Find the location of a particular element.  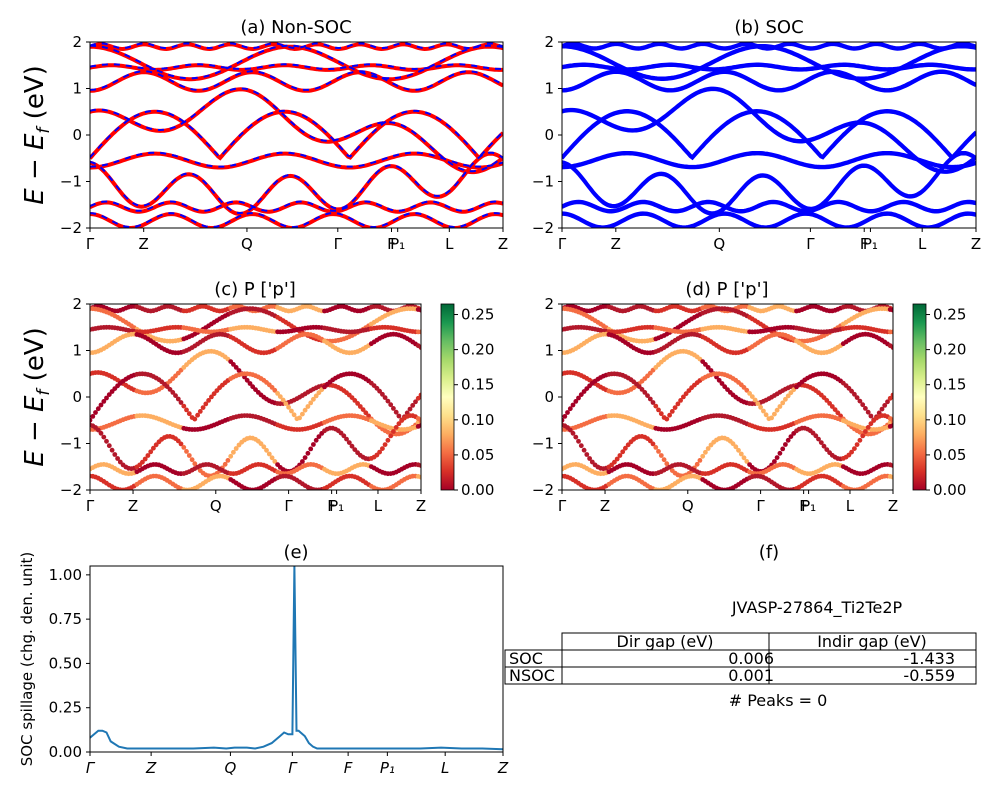

panel-d-colorbar-ticks: 0.25 0.20 0.15 0.10 0.05 0.00 is located at coordinates (946, 402).